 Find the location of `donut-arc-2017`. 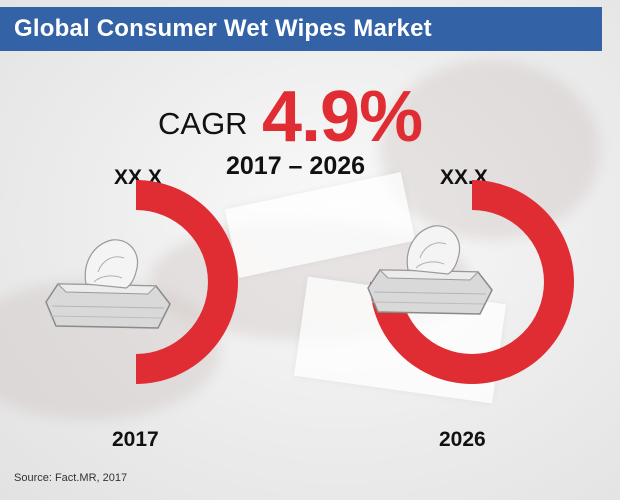

donut-arc-2017 is located at coordinates (187, 282).